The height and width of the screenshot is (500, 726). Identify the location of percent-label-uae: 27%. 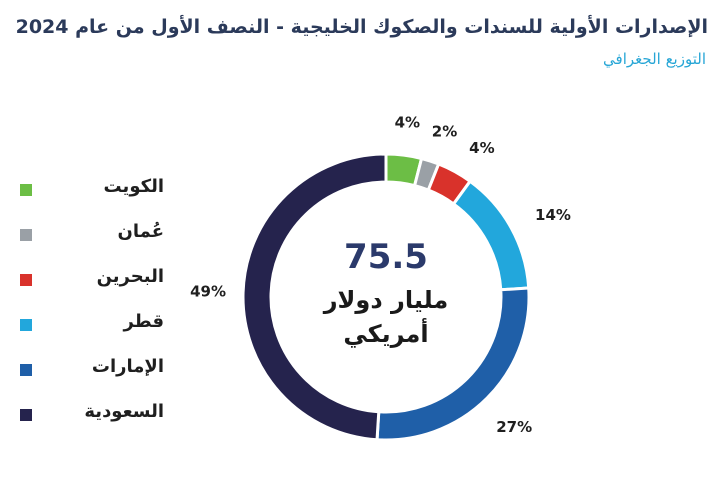
(514, 427).